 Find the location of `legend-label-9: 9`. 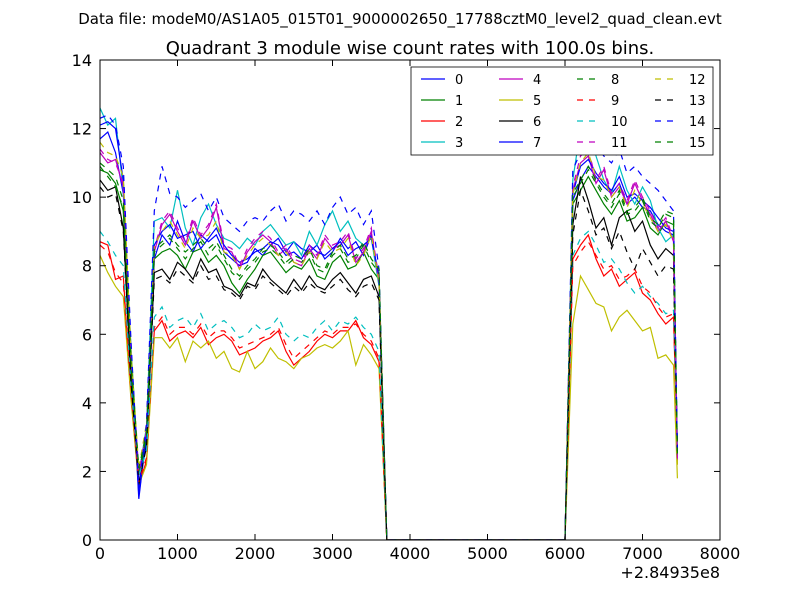

legend-label-9: 9 is located at coordinates (615, 101).